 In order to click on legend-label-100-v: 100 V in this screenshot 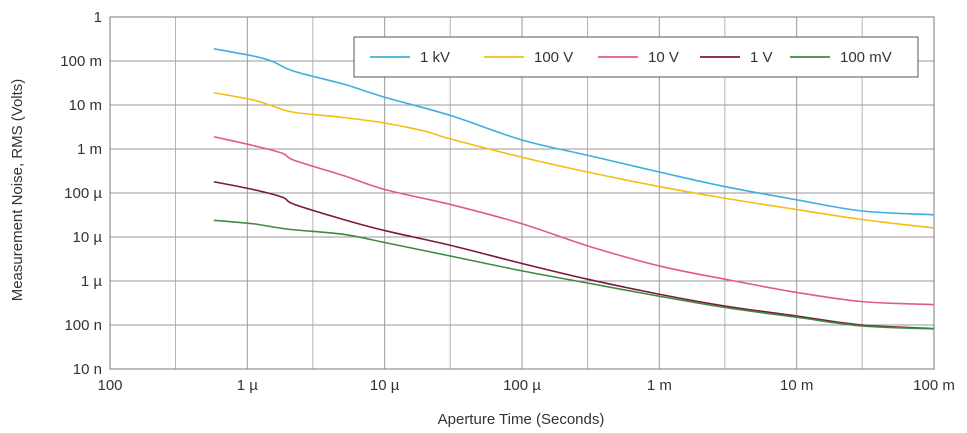, I will do `click(553, 57)`.